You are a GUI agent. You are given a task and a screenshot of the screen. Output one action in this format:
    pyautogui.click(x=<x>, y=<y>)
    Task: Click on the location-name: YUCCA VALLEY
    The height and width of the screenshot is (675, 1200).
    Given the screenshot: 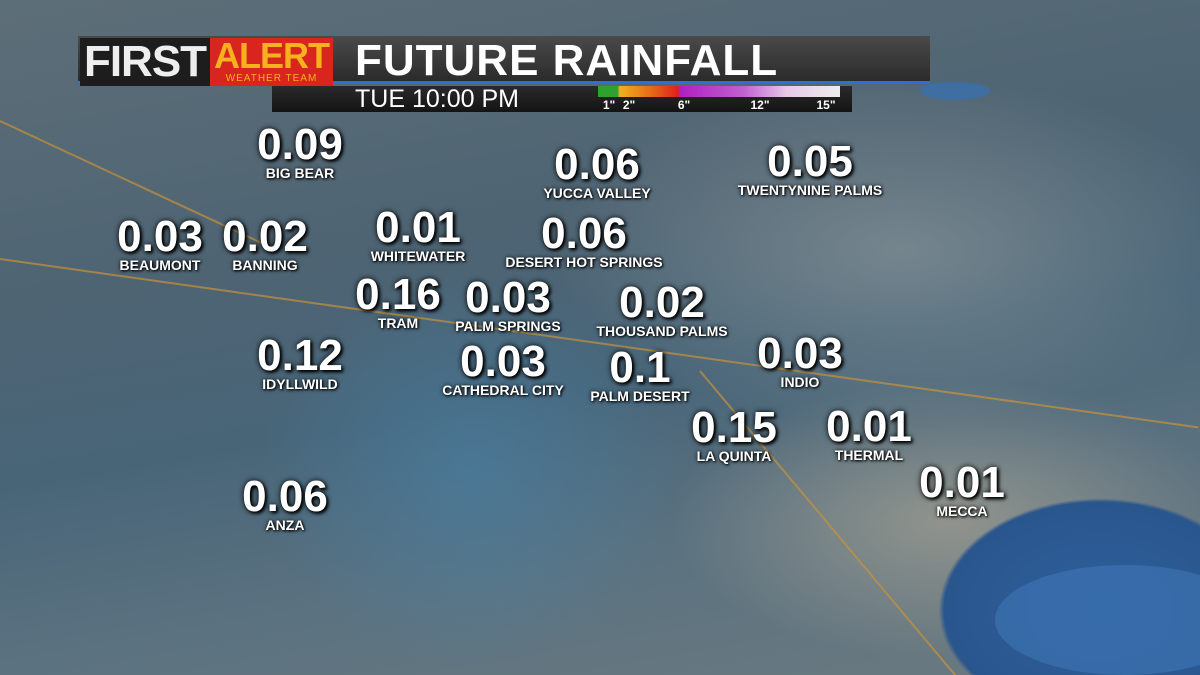 What is the action you would take?
    pyautogui.click(x=597, y=193)
    